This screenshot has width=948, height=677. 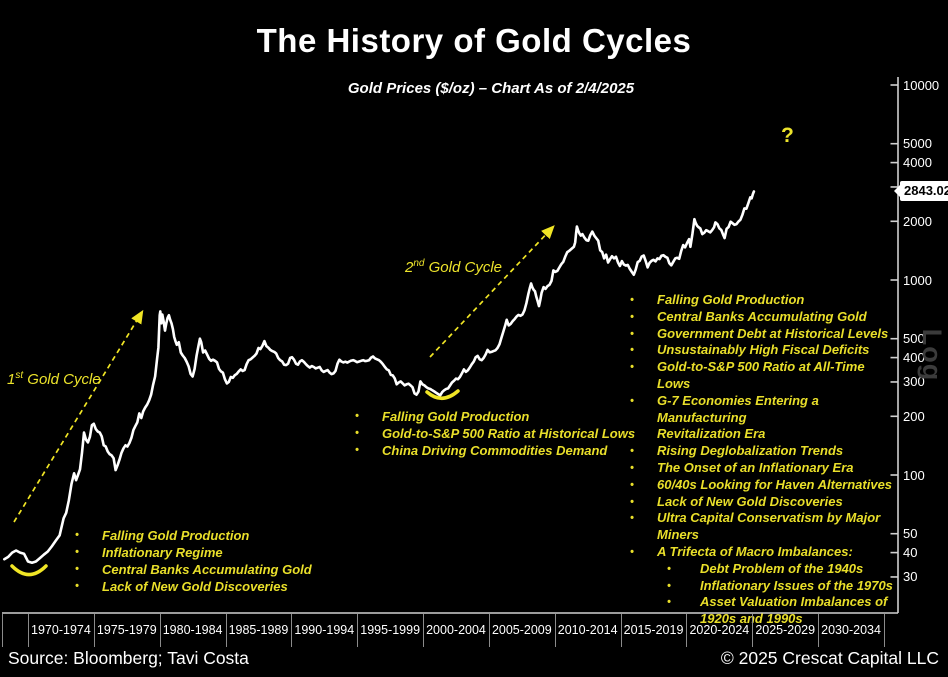 I want to click on x-band-label: 1975-1979, so click(x=126, y=630).